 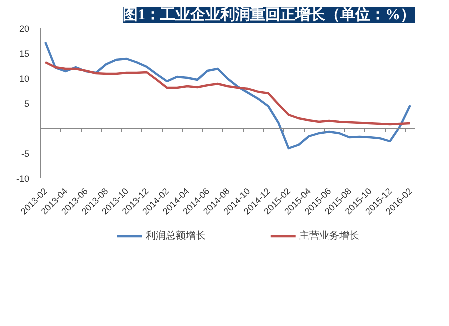 I want to click on chart-title: 图1：工业企业利润重回正增长（单位：%）, so click(x=269, y=15).